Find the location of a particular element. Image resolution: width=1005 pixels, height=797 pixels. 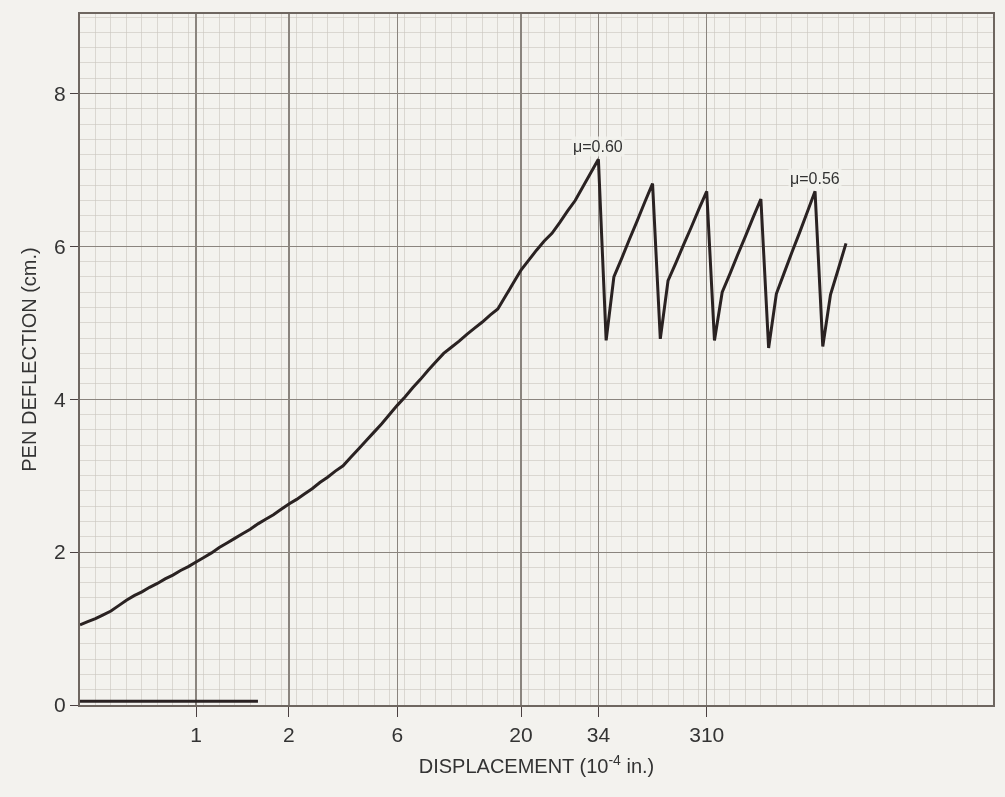

x-tick-label: 310 is located at coordinates (707, 735).